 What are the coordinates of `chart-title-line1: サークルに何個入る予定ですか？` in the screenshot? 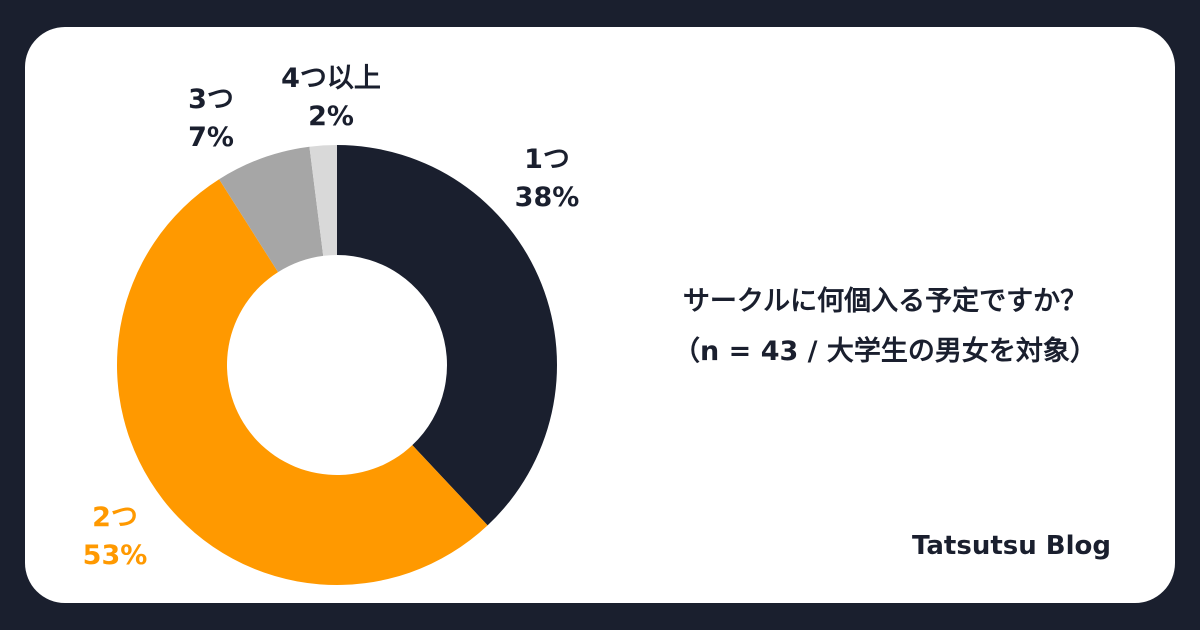 It's located at (885, 301).